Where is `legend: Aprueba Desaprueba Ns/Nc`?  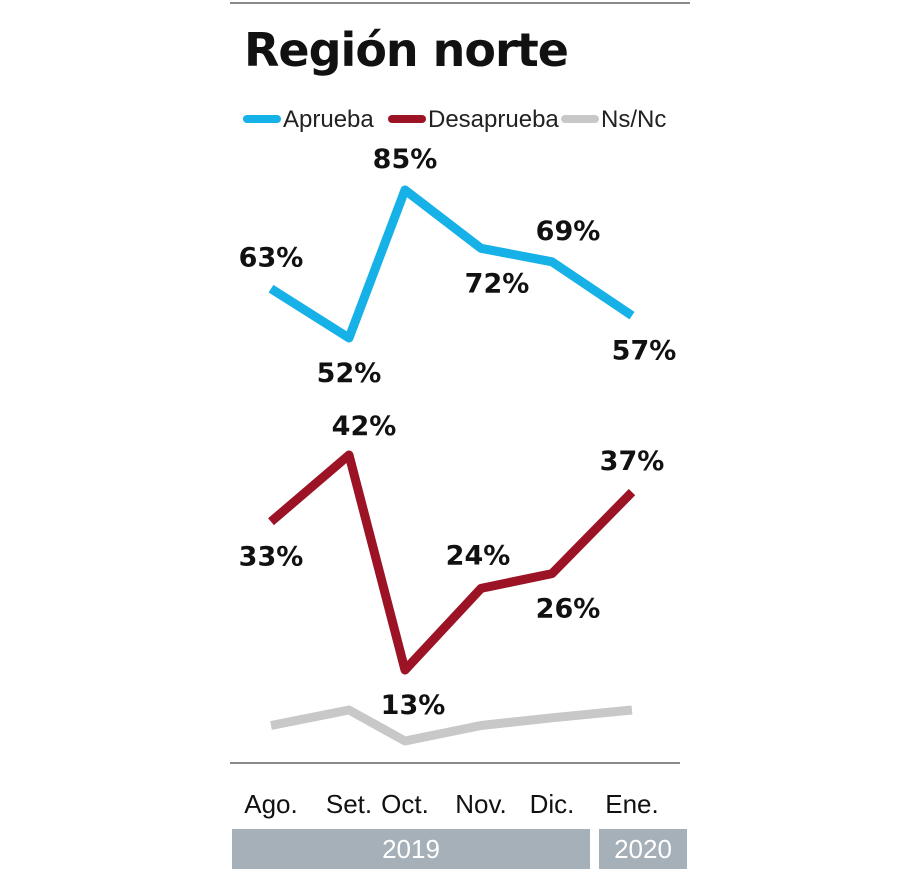 legend: Aprueba Desaprueba Ns/Nc is located at coordinates (454, 119).